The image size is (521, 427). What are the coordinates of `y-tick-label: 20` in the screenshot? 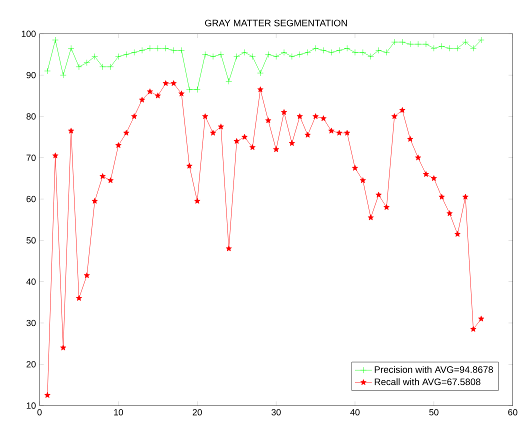 It's located at (31, 364).